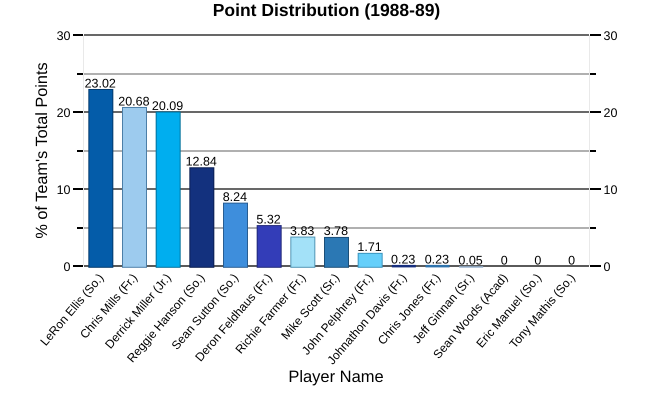 The width and height of the screenshot is (650, 416). What do you see at coordinates (268, 219) in the screenshot?
I see `svg-text: 5.32` at bounding box center [268, 219].